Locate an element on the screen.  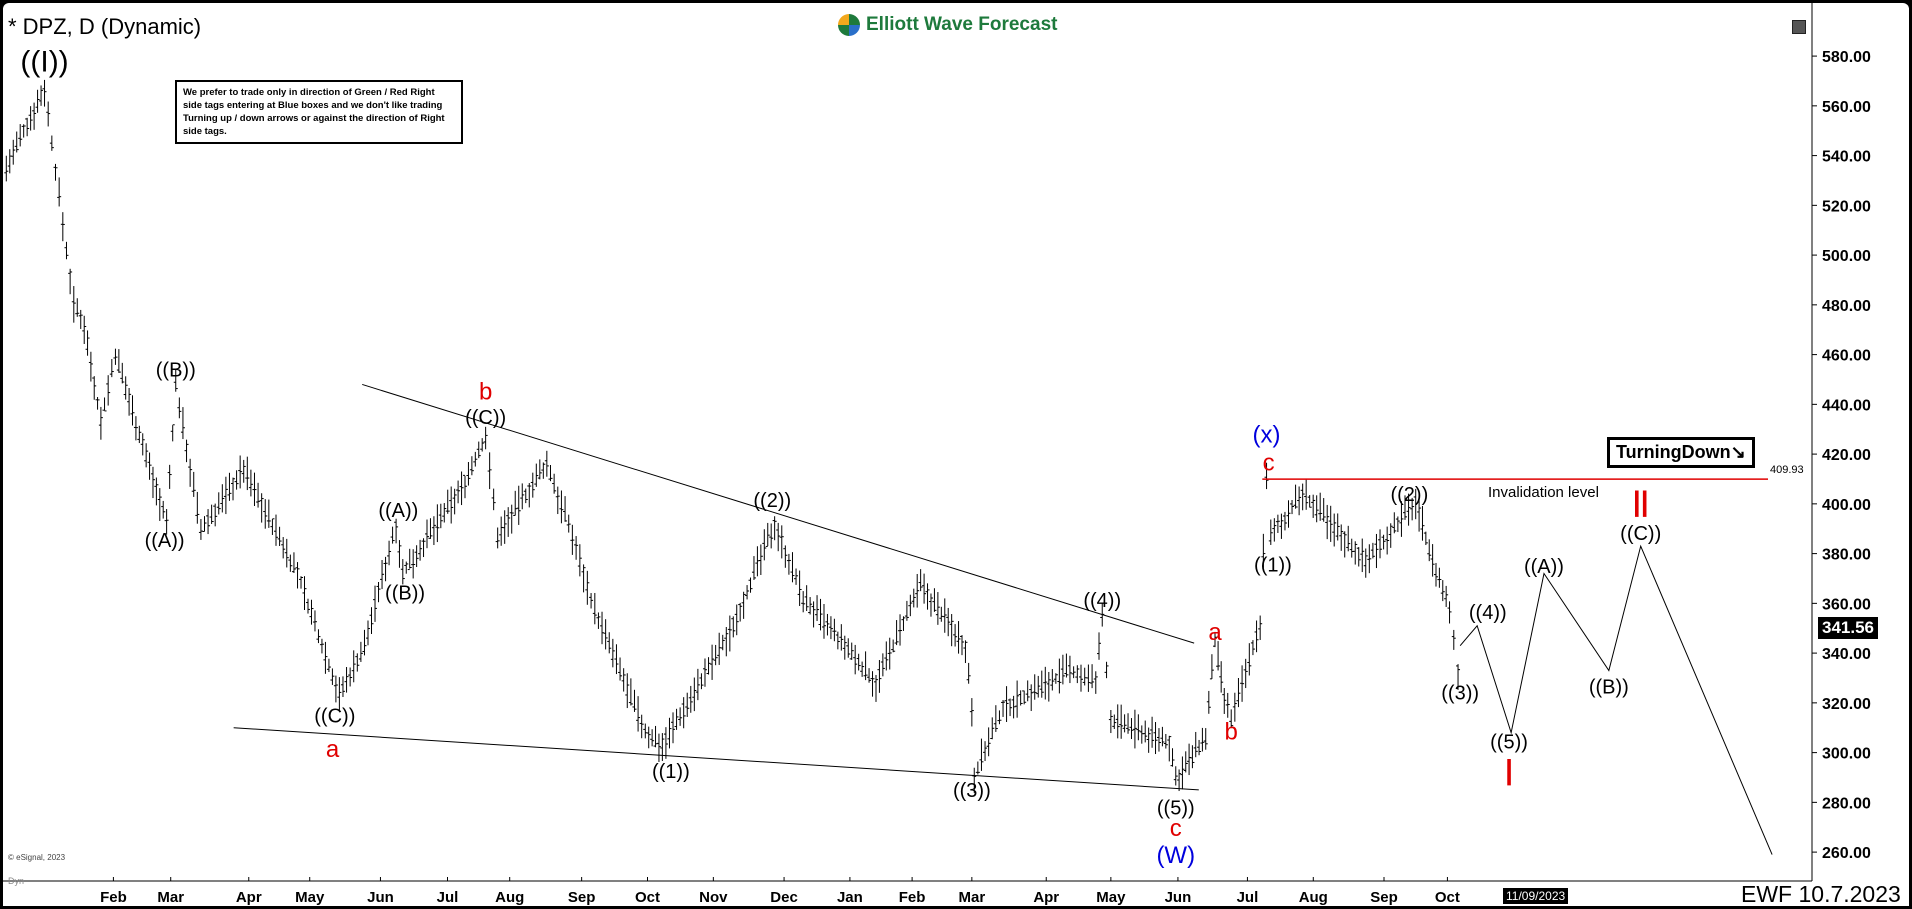
turning-down-tag: TurningDown↘ is located at coordinates (1681, 452).